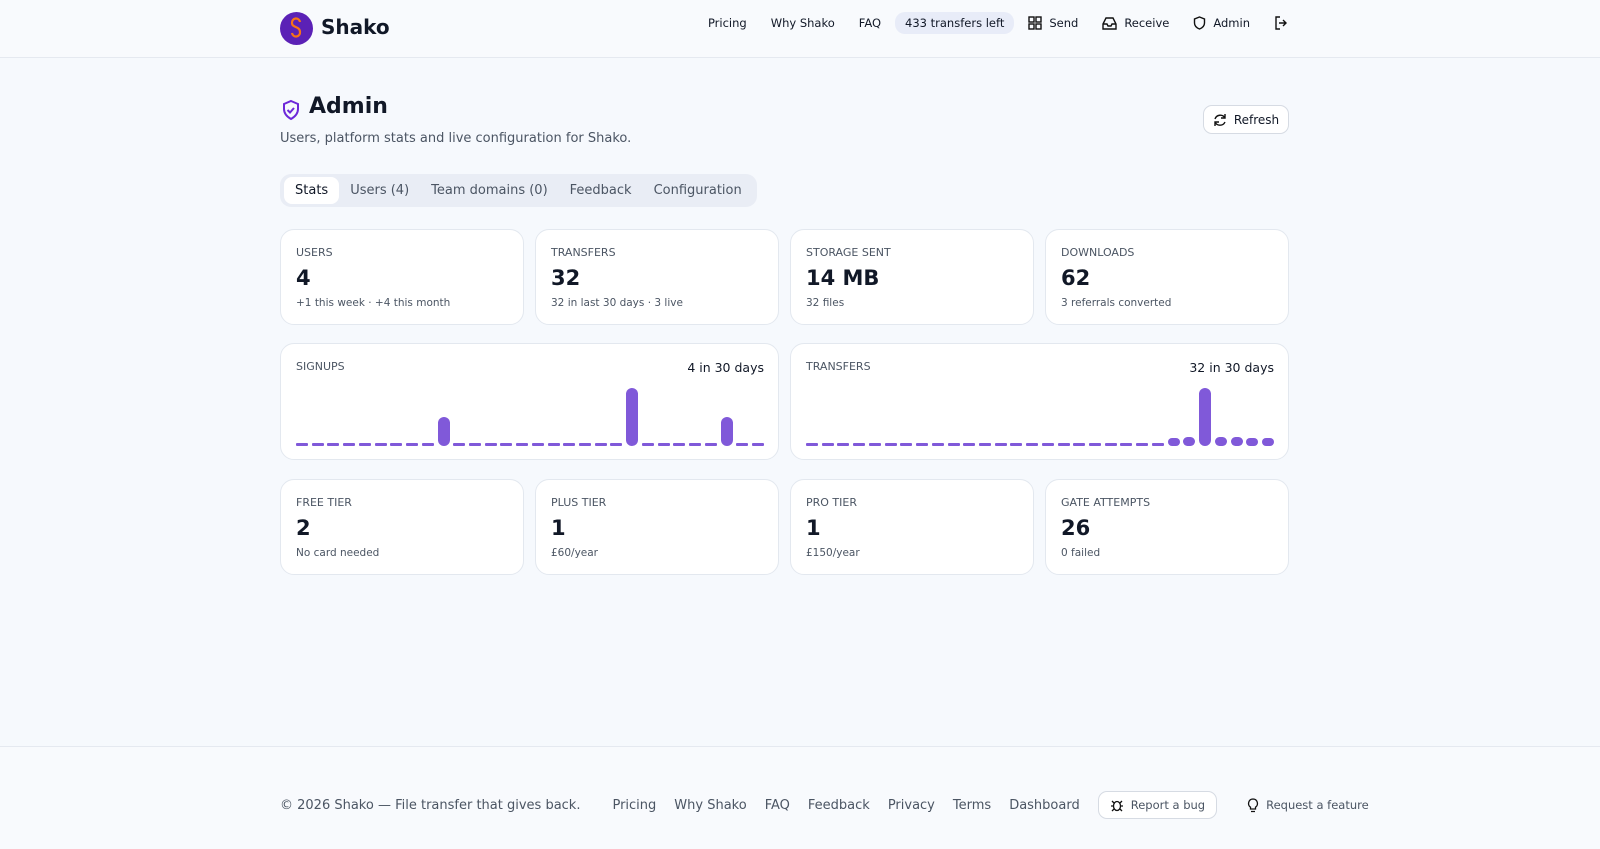 This screenshot has height=849, width=1600. Describe the element at coordinates (777, 805) in the screenshot. I see `footer-link: FAQ` at that location.